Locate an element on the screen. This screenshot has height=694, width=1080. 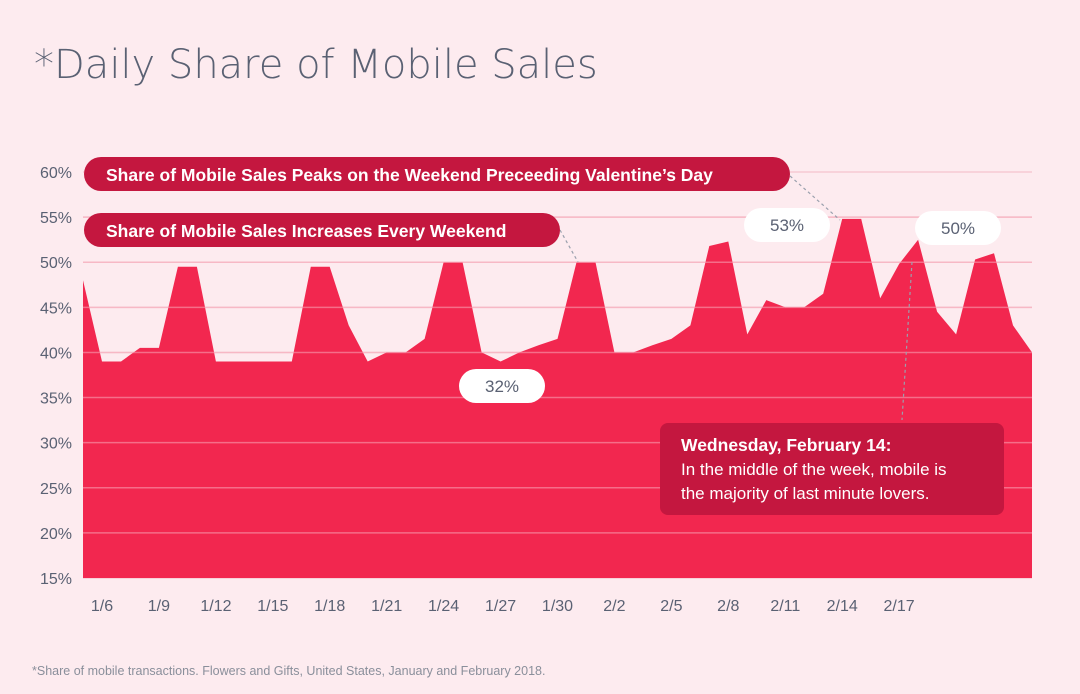
x-tick-label: 1/18 is located at coordinates (329, 606).